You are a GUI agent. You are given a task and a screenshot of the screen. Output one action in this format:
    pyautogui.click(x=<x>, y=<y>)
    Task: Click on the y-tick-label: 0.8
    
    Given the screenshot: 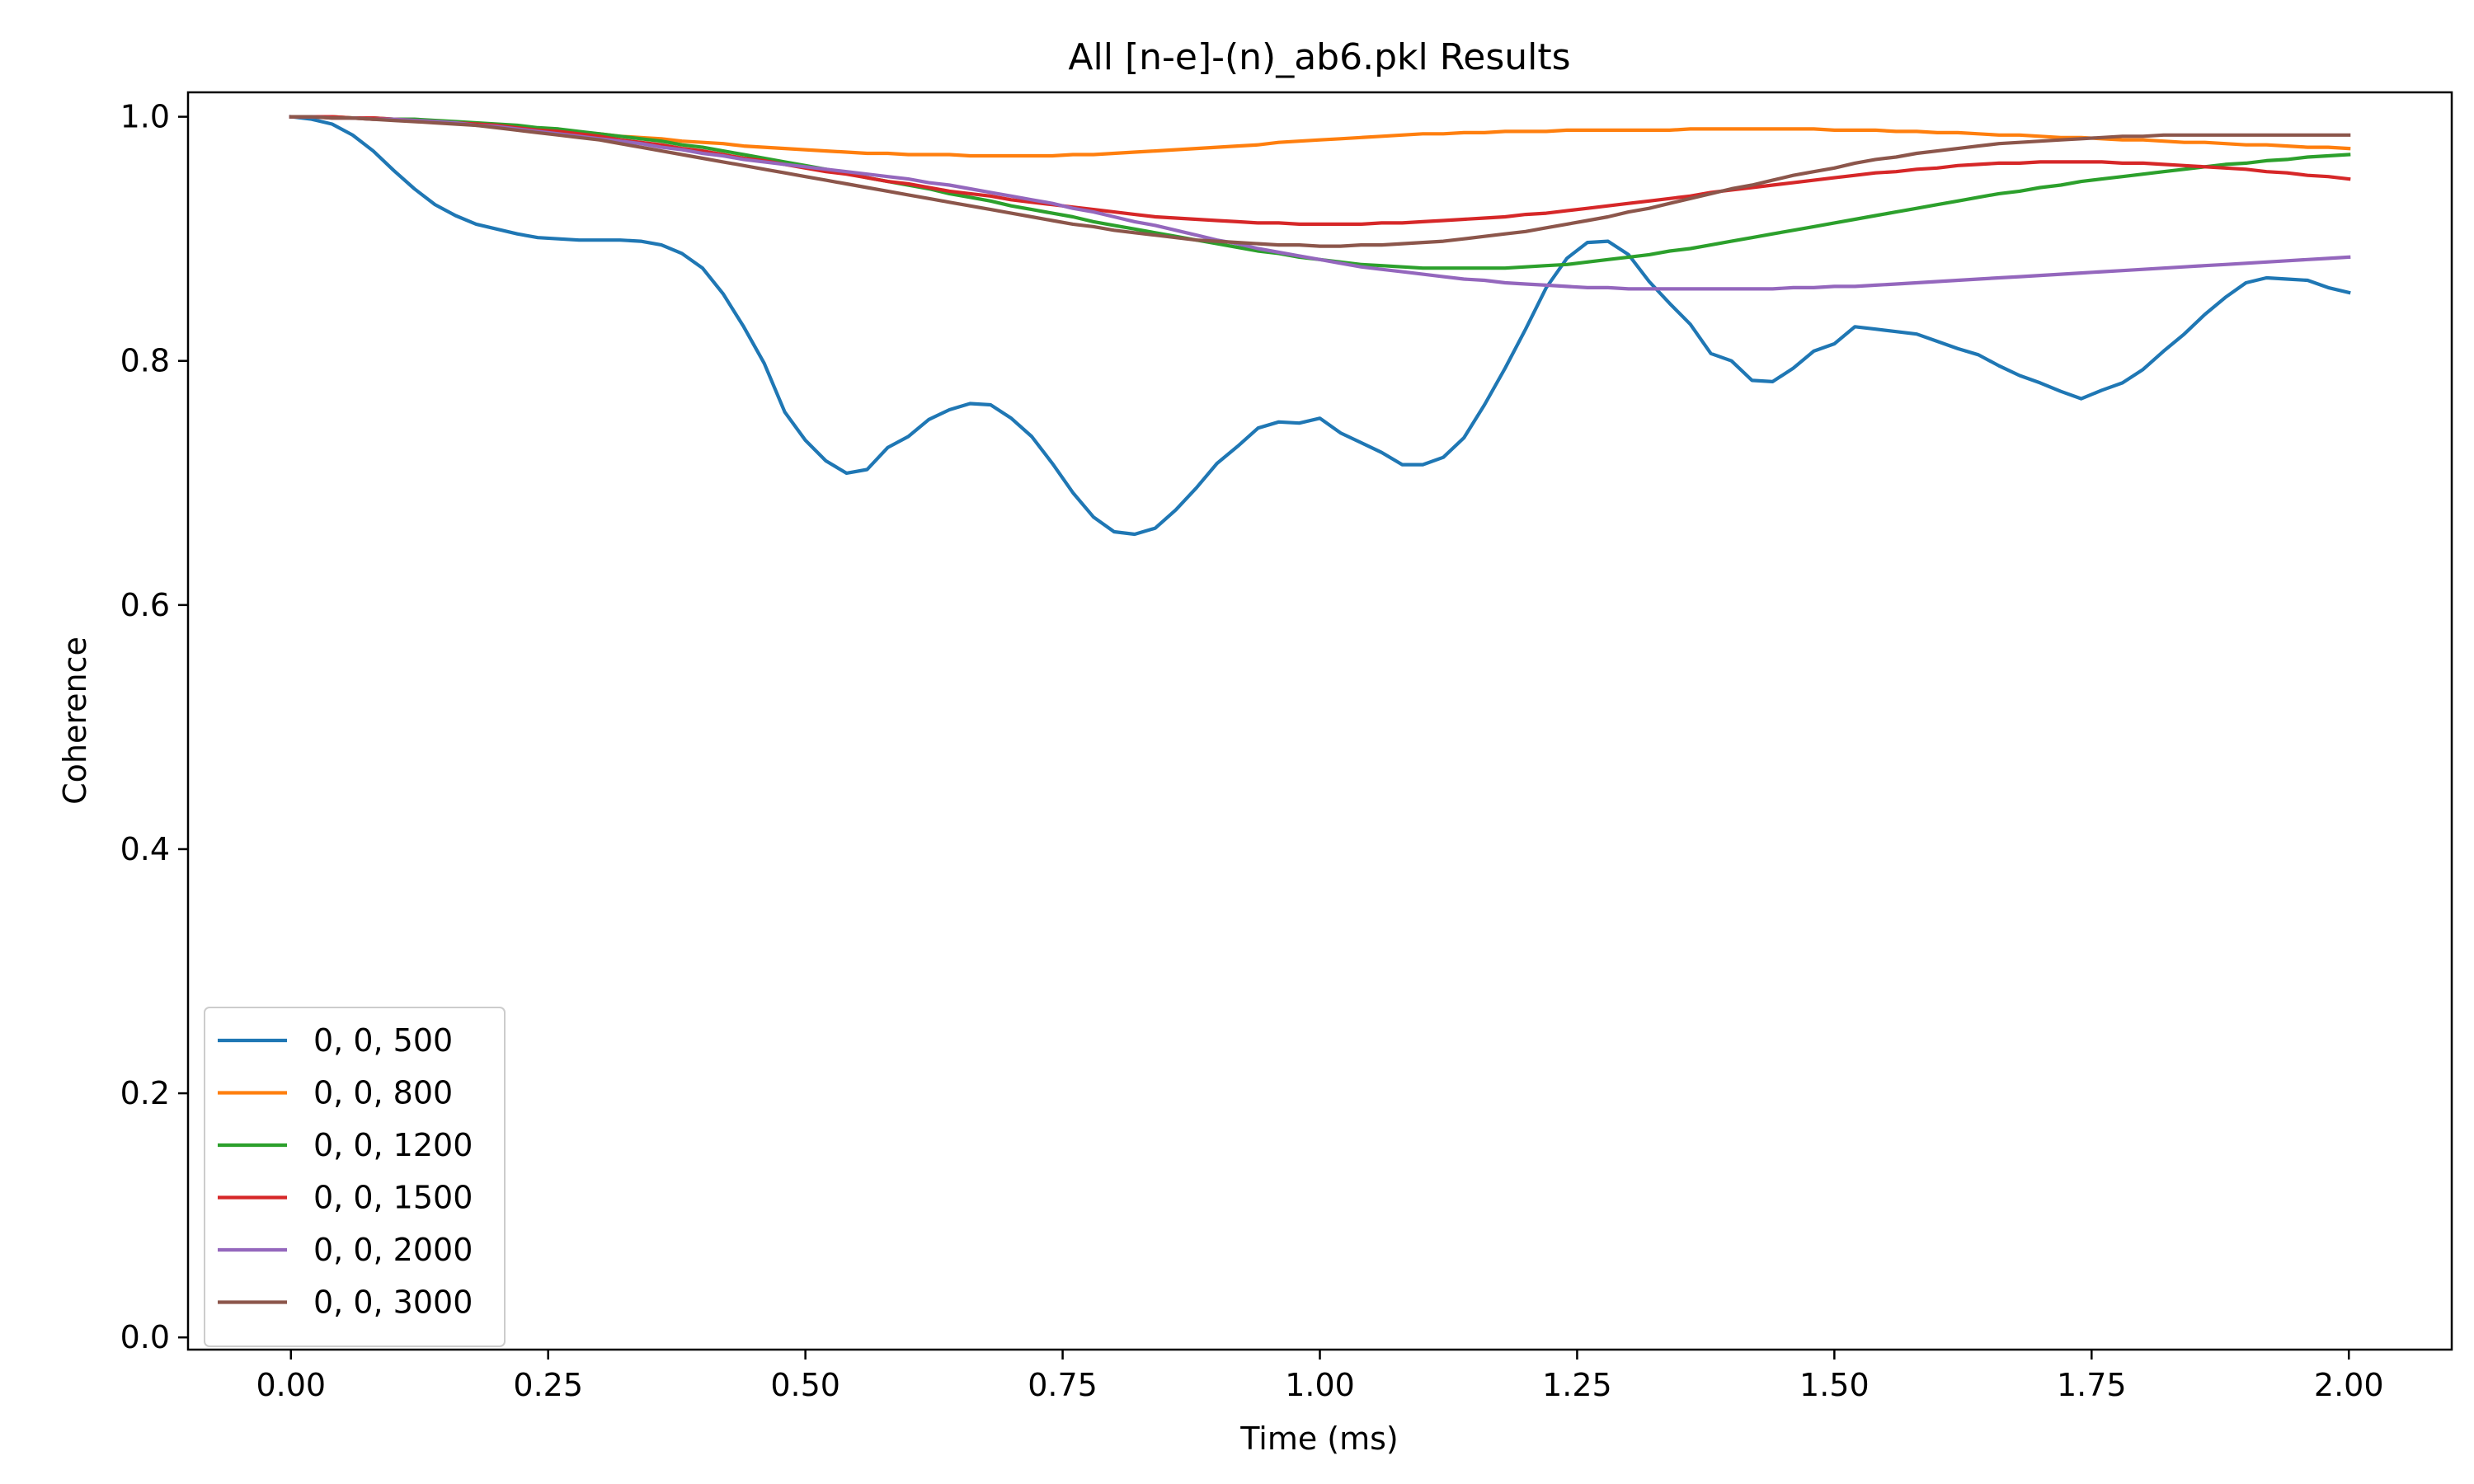 What is the action you would take?
    pyautogui.click(x=145, y=361)
    